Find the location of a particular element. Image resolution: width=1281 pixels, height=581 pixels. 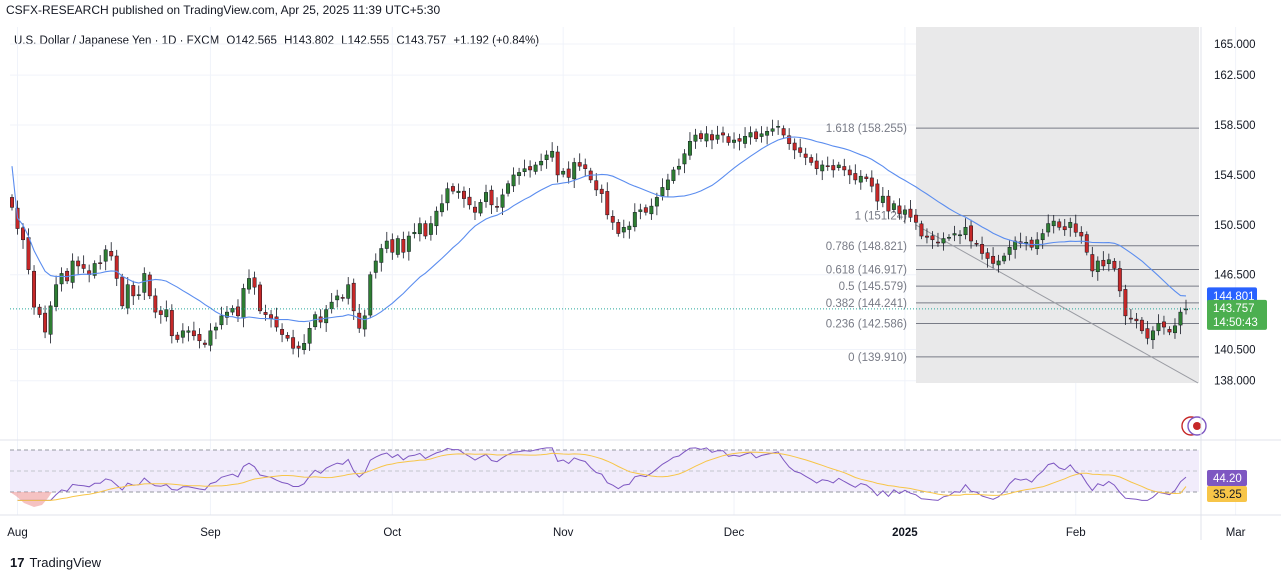

flag-icon is located at coordinates (1194, 426).